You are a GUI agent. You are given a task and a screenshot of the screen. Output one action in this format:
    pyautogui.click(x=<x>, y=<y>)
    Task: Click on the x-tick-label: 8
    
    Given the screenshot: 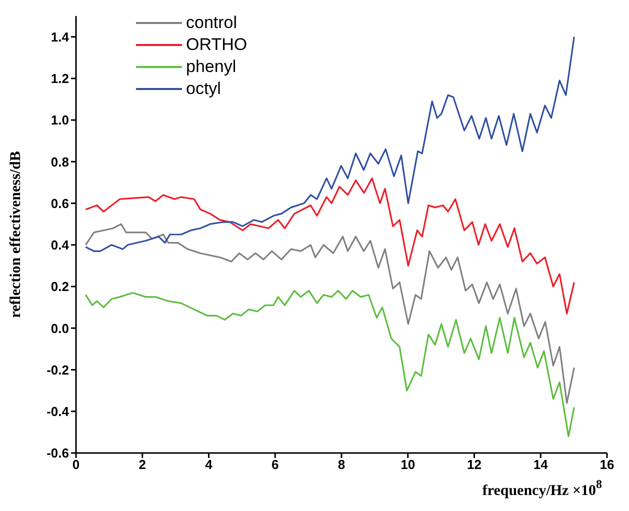 What is the action you would take?
    pyautogui.click(x=342, y=464)
    